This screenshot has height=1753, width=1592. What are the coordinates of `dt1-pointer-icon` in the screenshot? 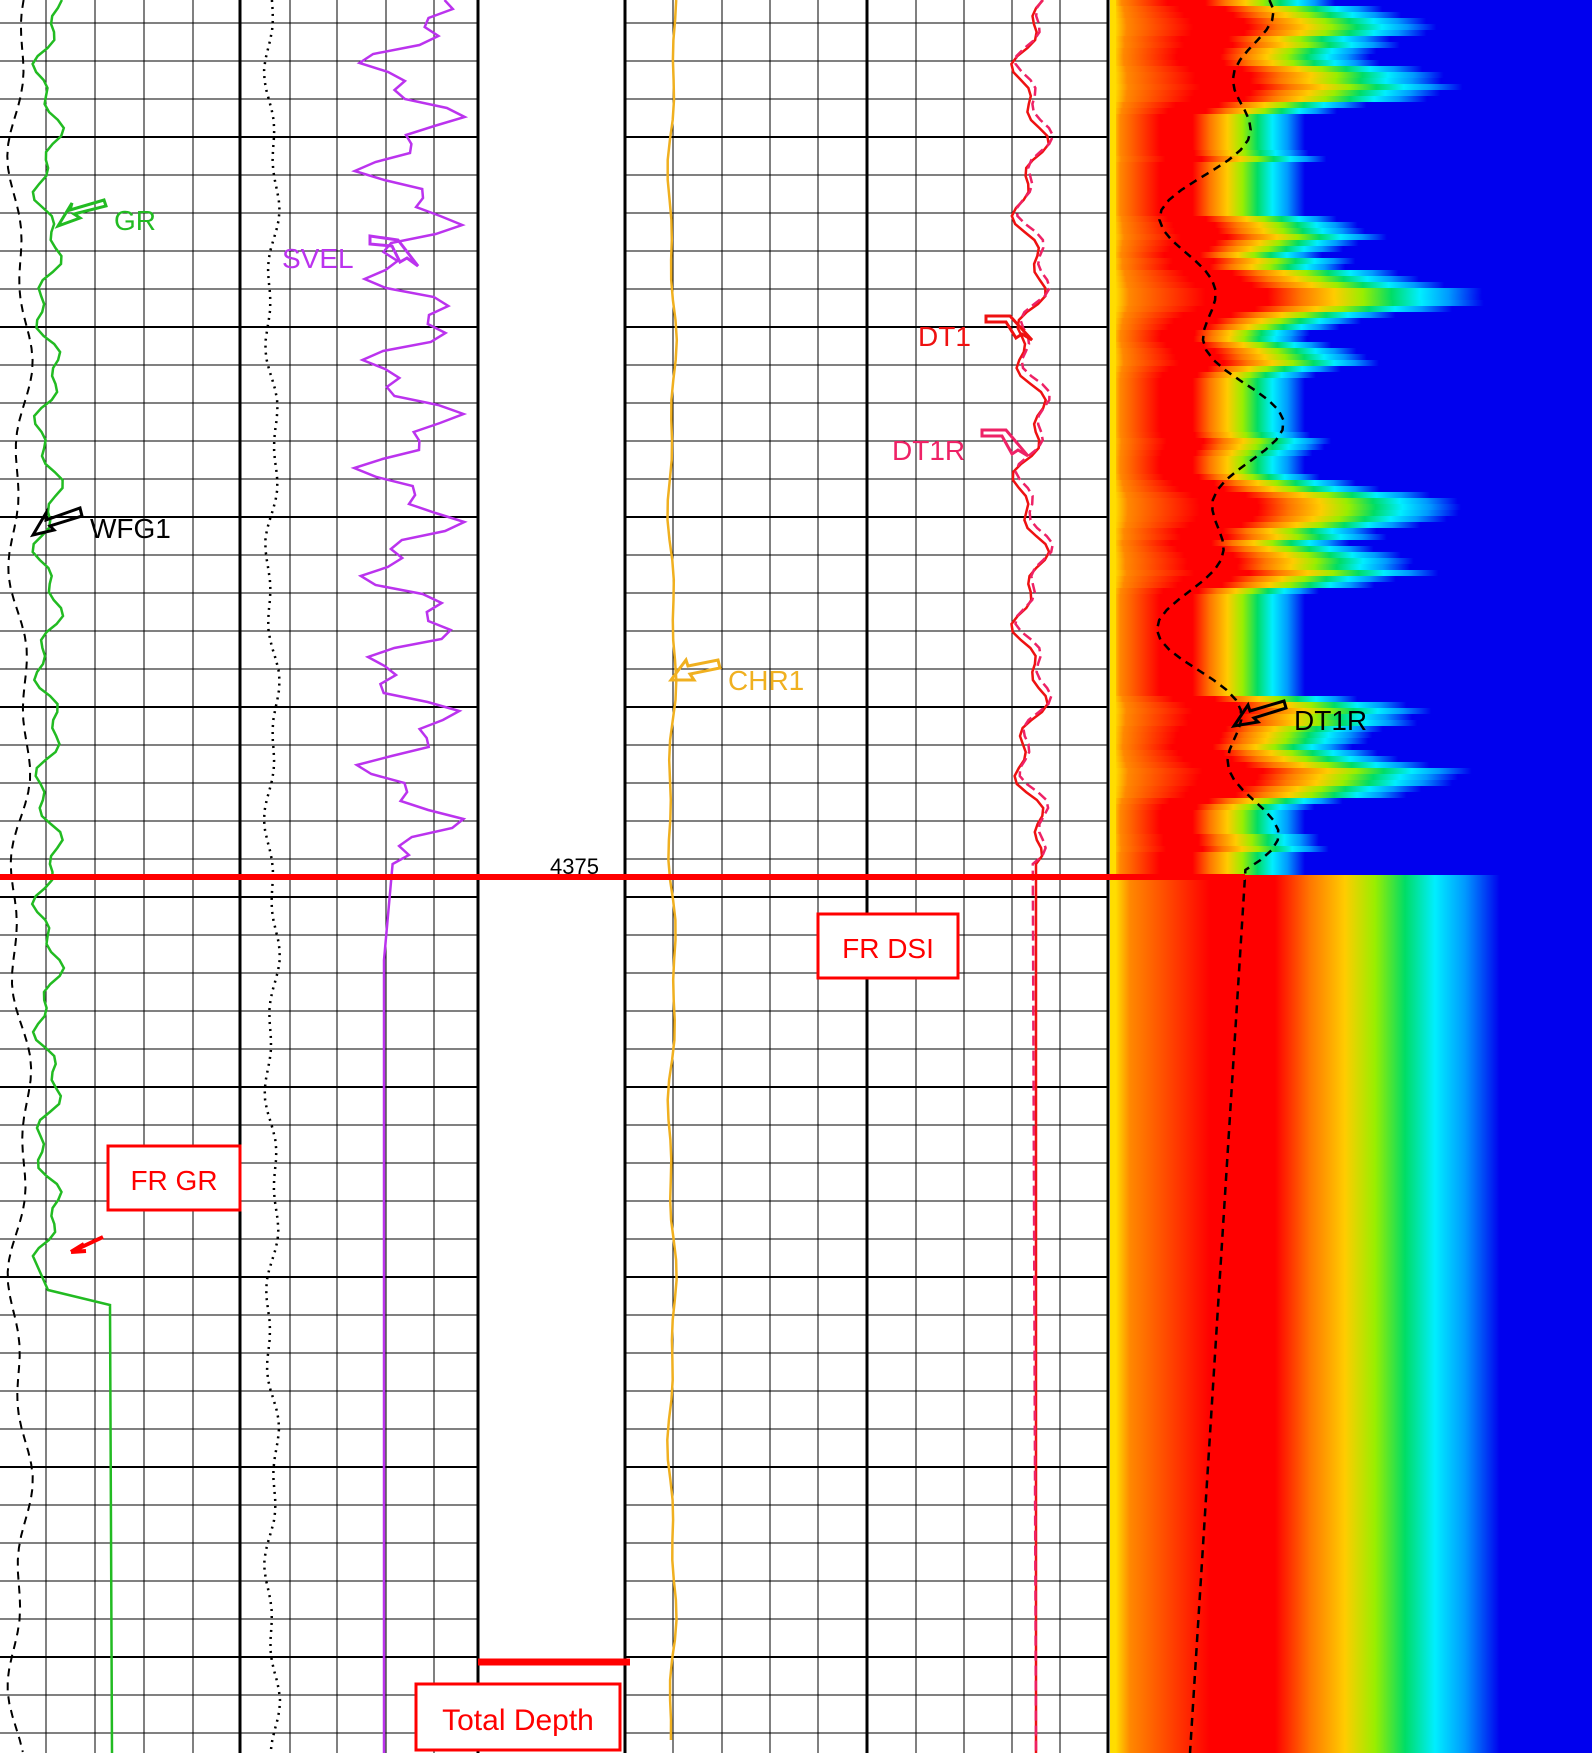 It's located at (1009, 328).